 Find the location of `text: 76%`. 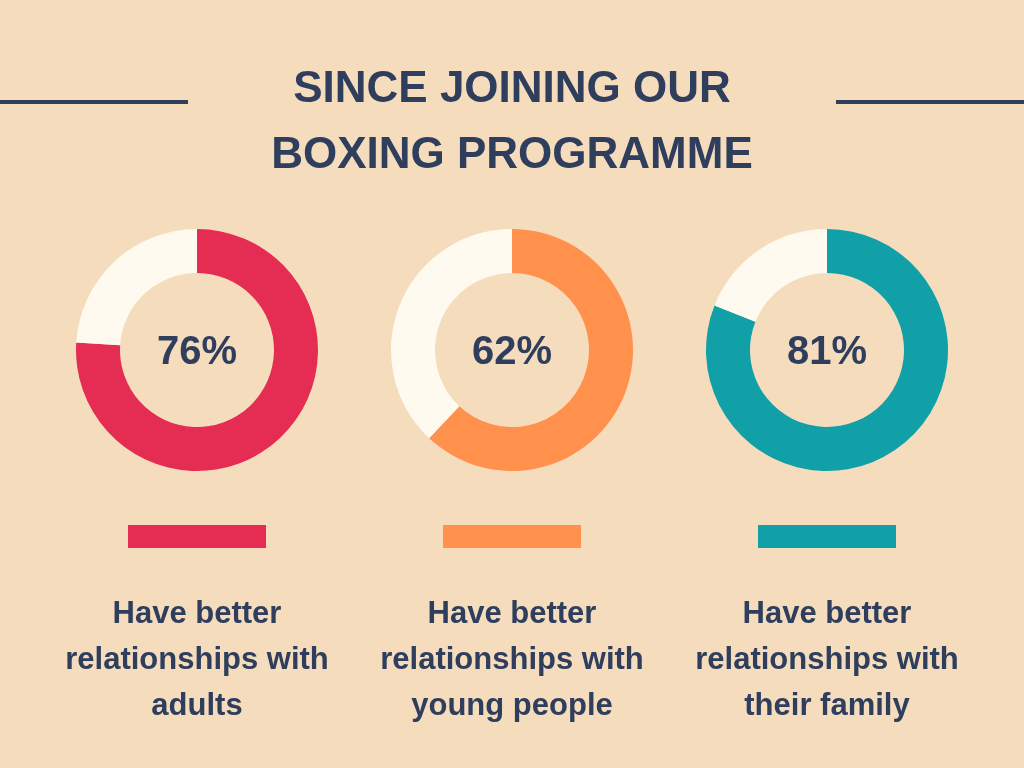

text: 76% is located at coordinates (197, 350).